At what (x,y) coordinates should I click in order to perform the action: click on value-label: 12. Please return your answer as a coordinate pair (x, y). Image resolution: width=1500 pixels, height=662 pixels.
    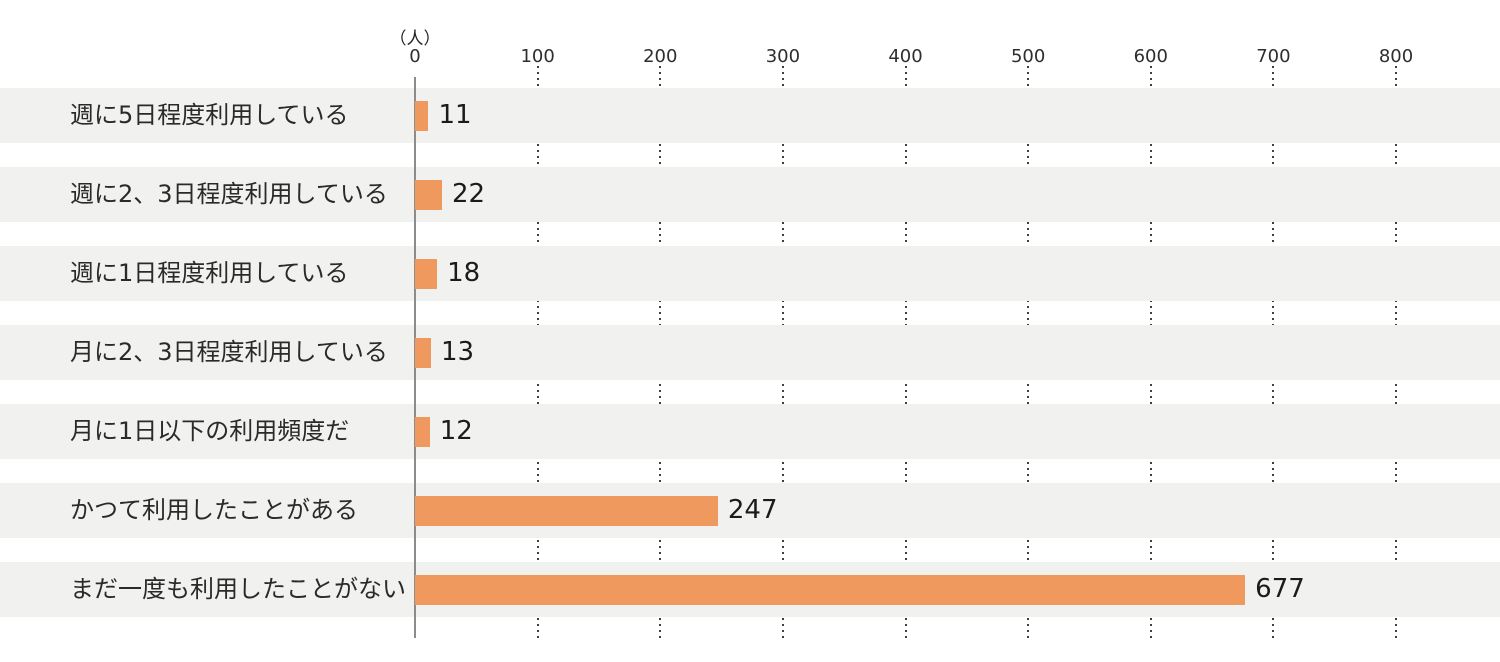
    Looking at the image, I should click on (456, 431).